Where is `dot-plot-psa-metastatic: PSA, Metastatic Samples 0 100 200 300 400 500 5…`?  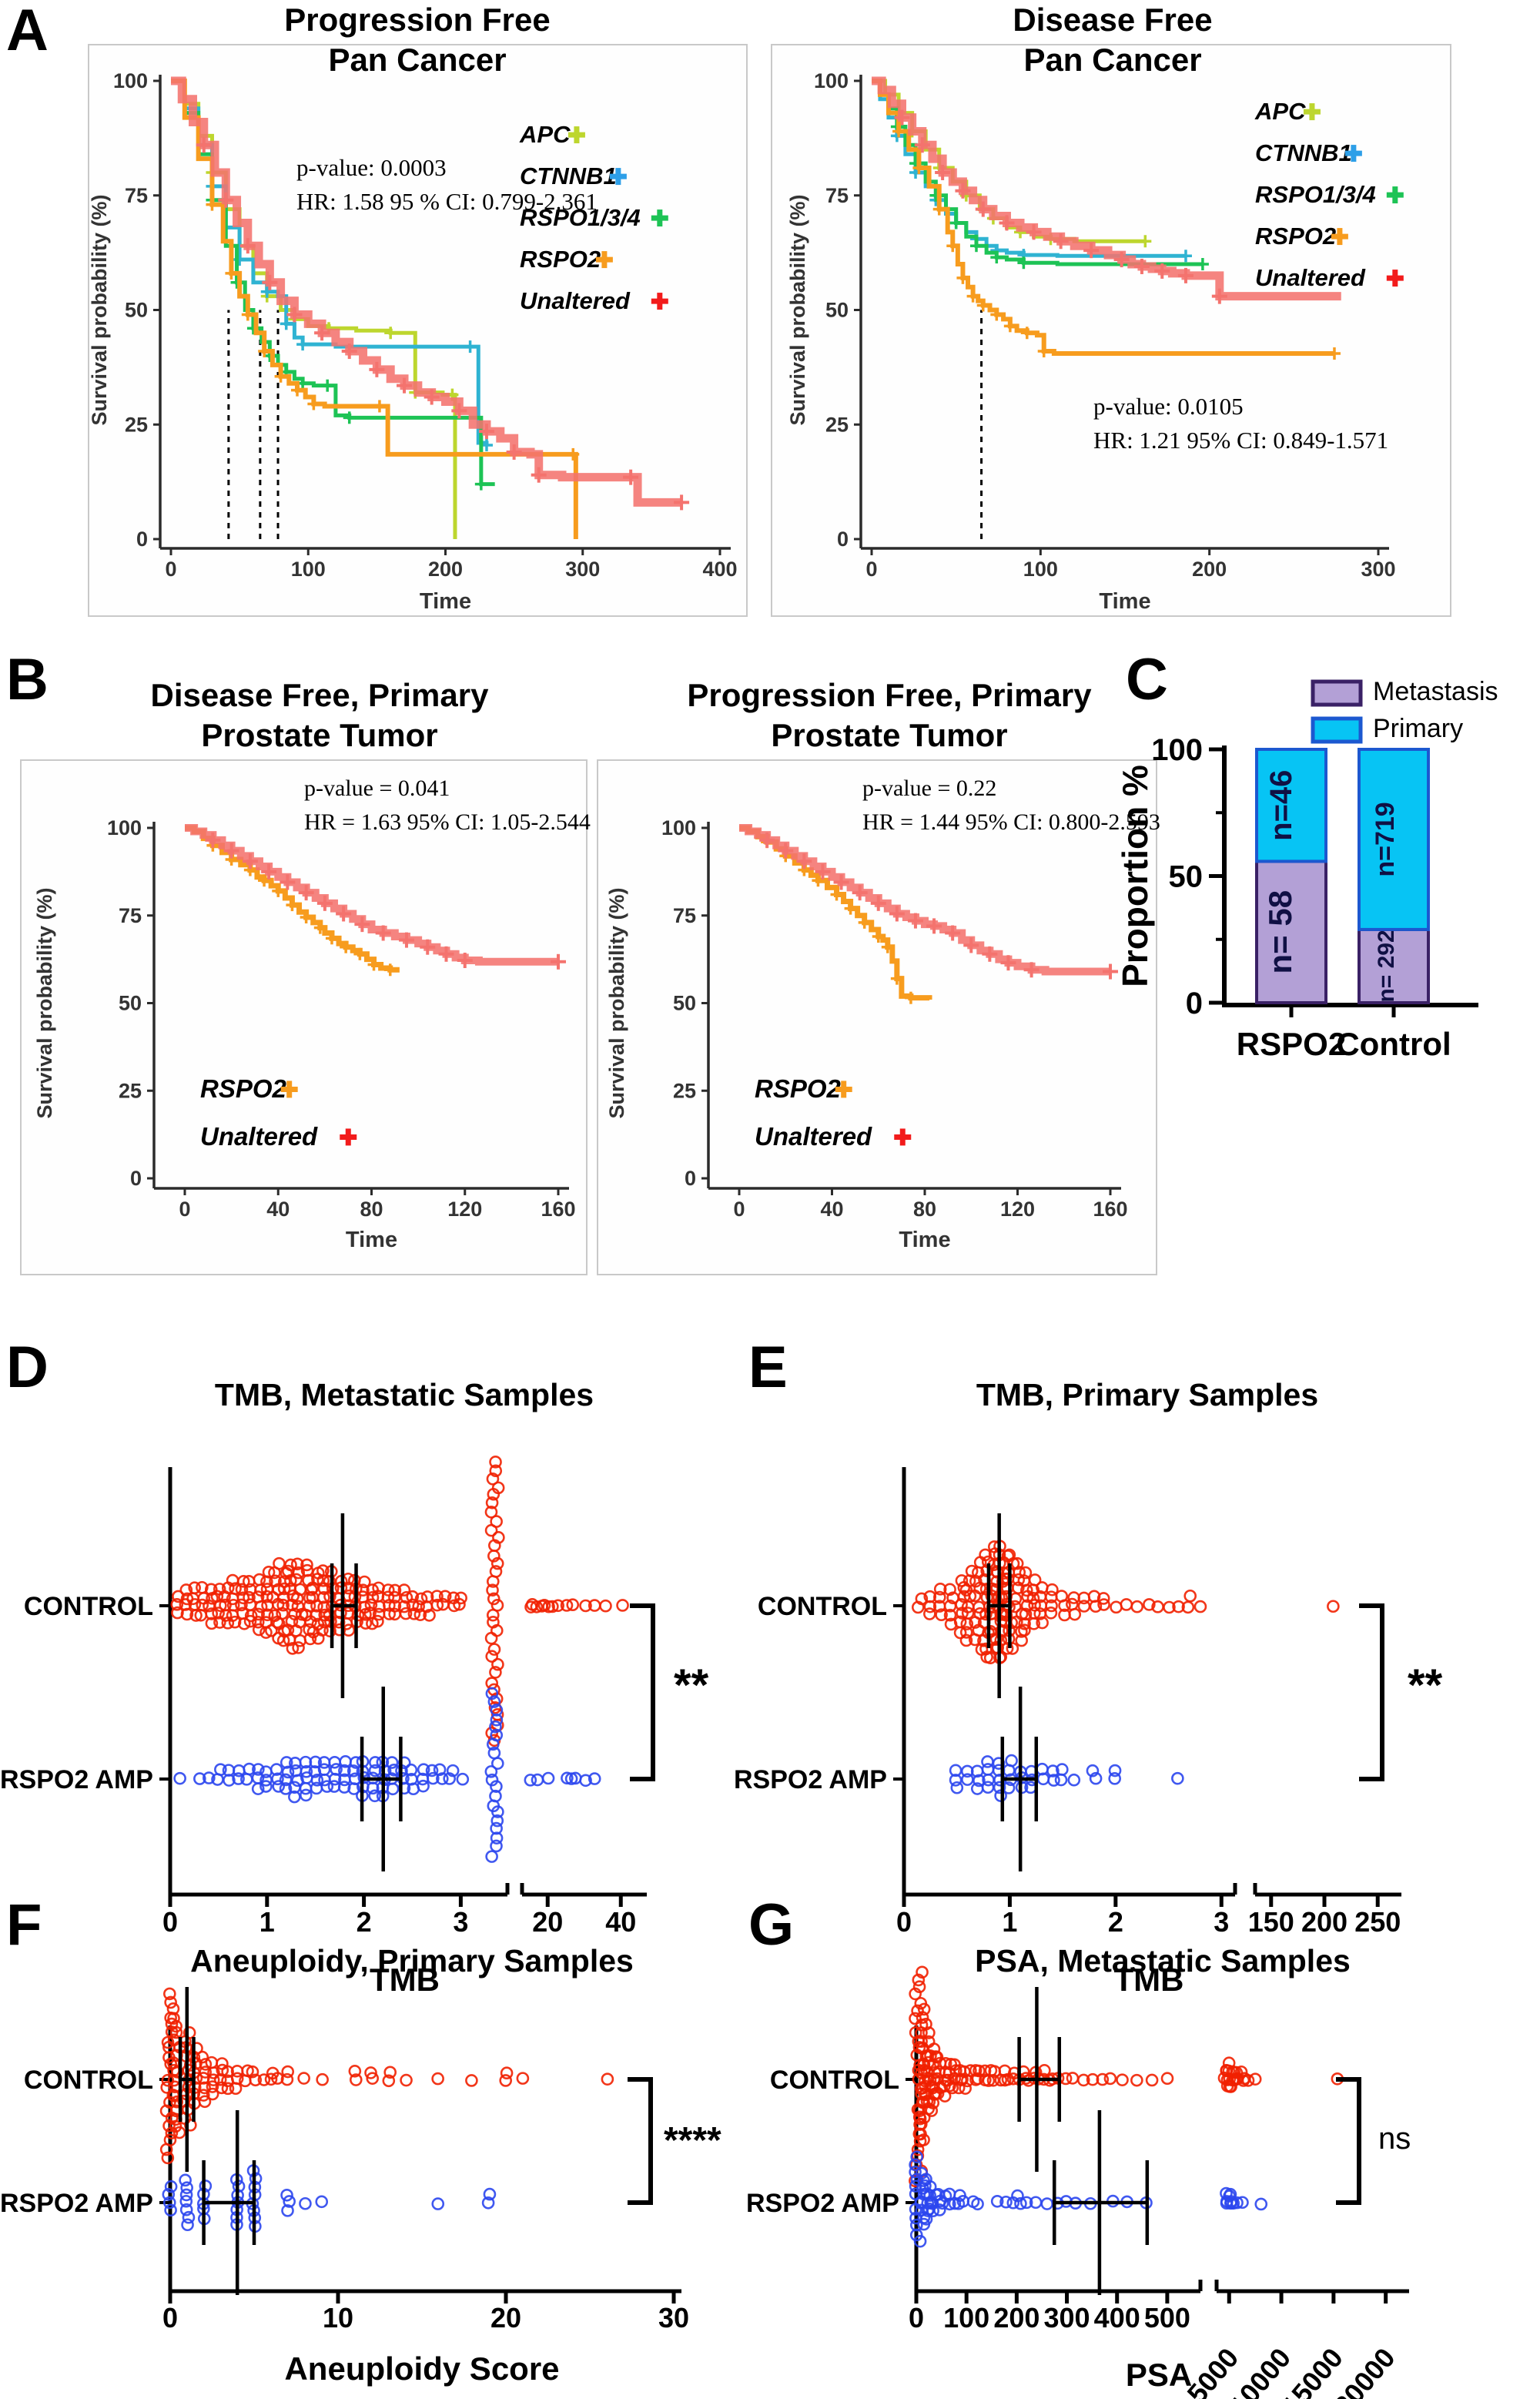 dot-plot-psa-metastatic: PSA, Metastatic Samples 0 100 200 300 400 500 5… is located at coordinates (1143, 2143).